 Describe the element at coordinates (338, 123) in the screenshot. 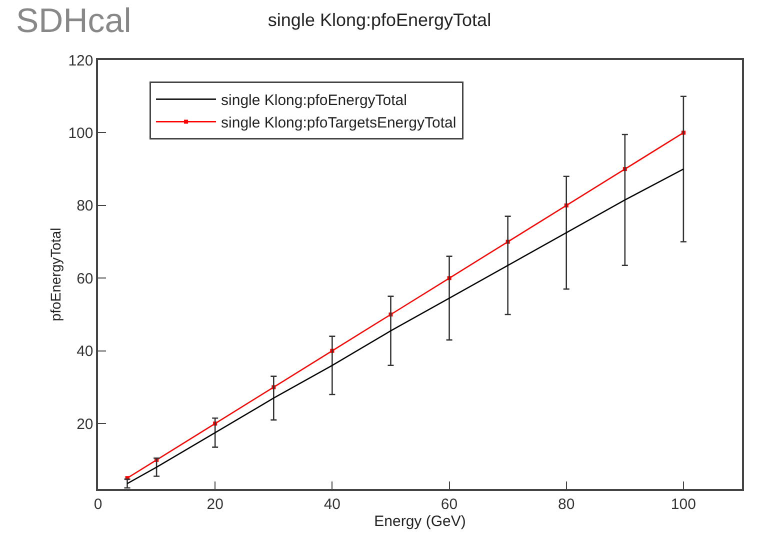

I see `legend-label: single Klong:pfoTargetsEnergyTotal` at that location.